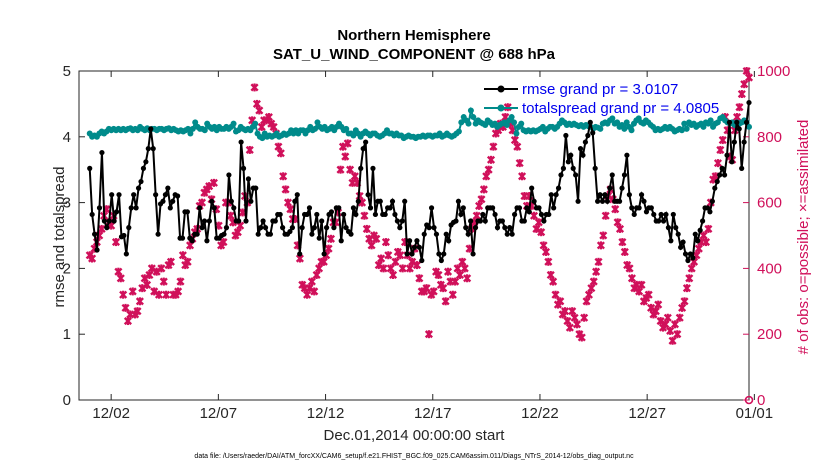  Describe the element at coordinates (415, 435) in the screenshot. I see `x-axis-label: Dec.01,2014 00:00:00 start` at that location.